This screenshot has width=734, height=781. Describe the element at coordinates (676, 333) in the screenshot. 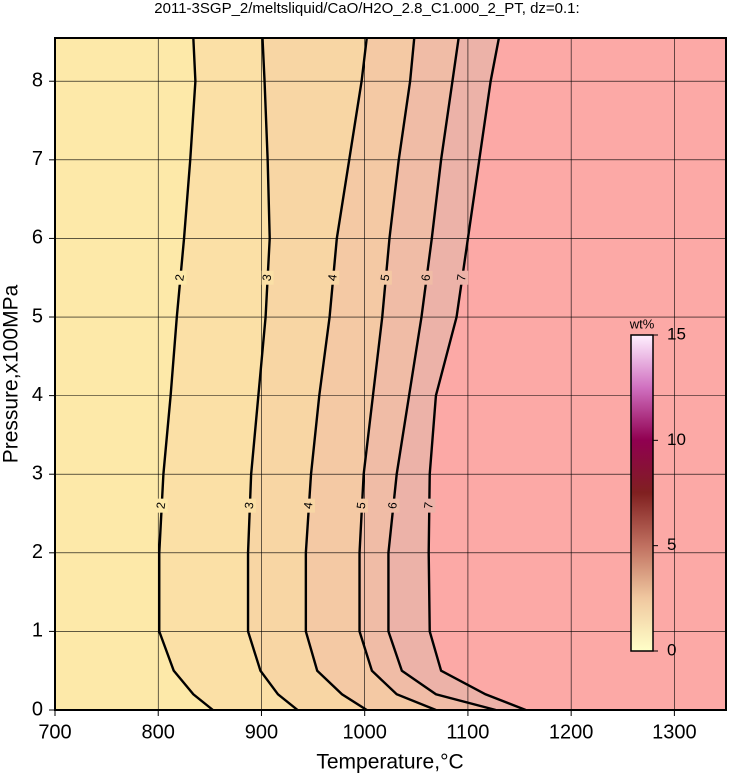

I see `colorbar-tick-label: 15` at that location.